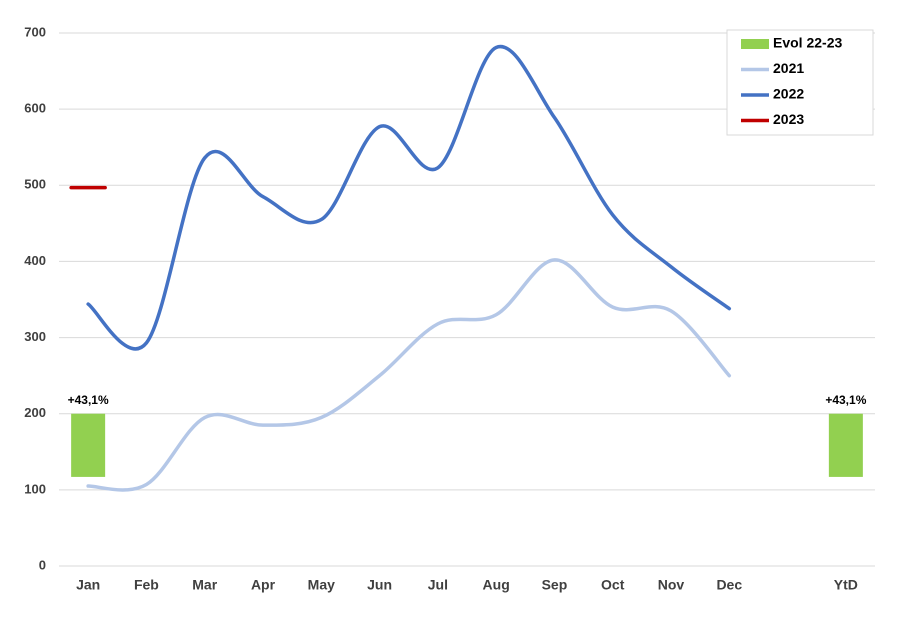 This screenshot has width=900, height=628. What do you see at coordinates (788, 94) in the screenshot?
I see `legend-label: 2022` at bounding box center [788, 94].